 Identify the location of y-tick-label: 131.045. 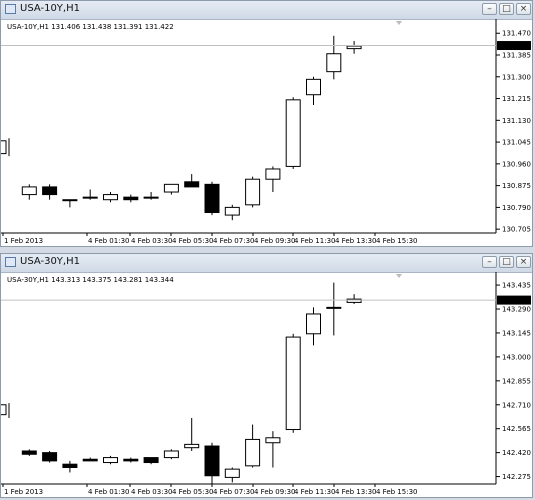
(516, 143).